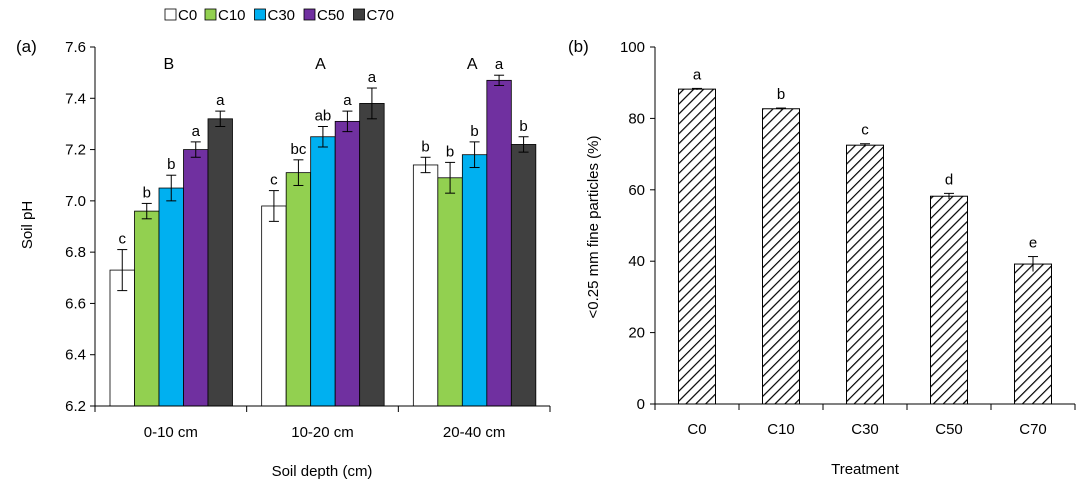  What do you see at coordinates (636, 261) in the screenshot?
I see `y-tick-label: 40` at bounding box center [636, 261].